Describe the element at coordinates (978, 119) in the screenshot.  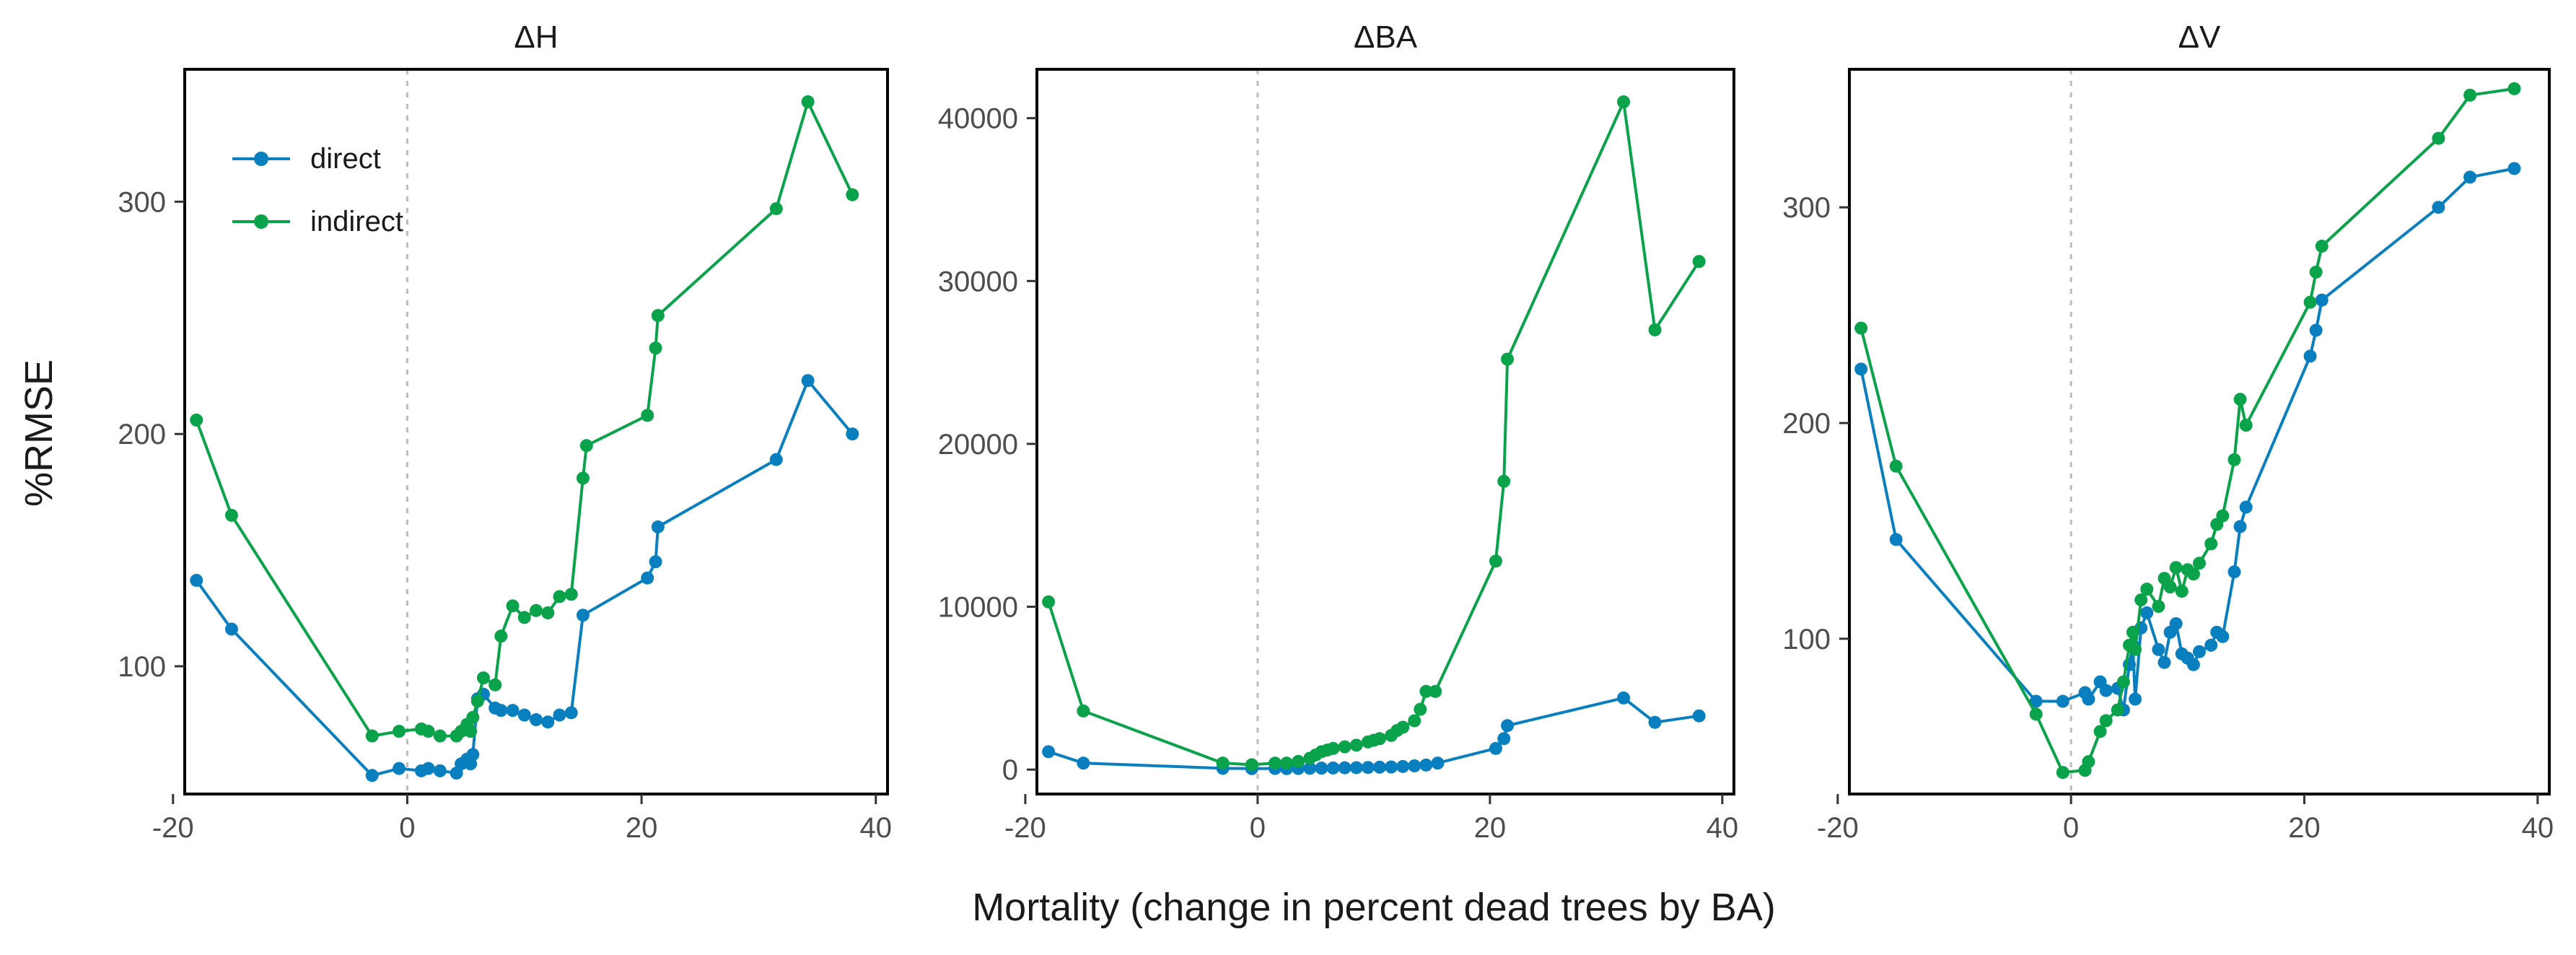
I see `y-tick-label: 40000` at that location.